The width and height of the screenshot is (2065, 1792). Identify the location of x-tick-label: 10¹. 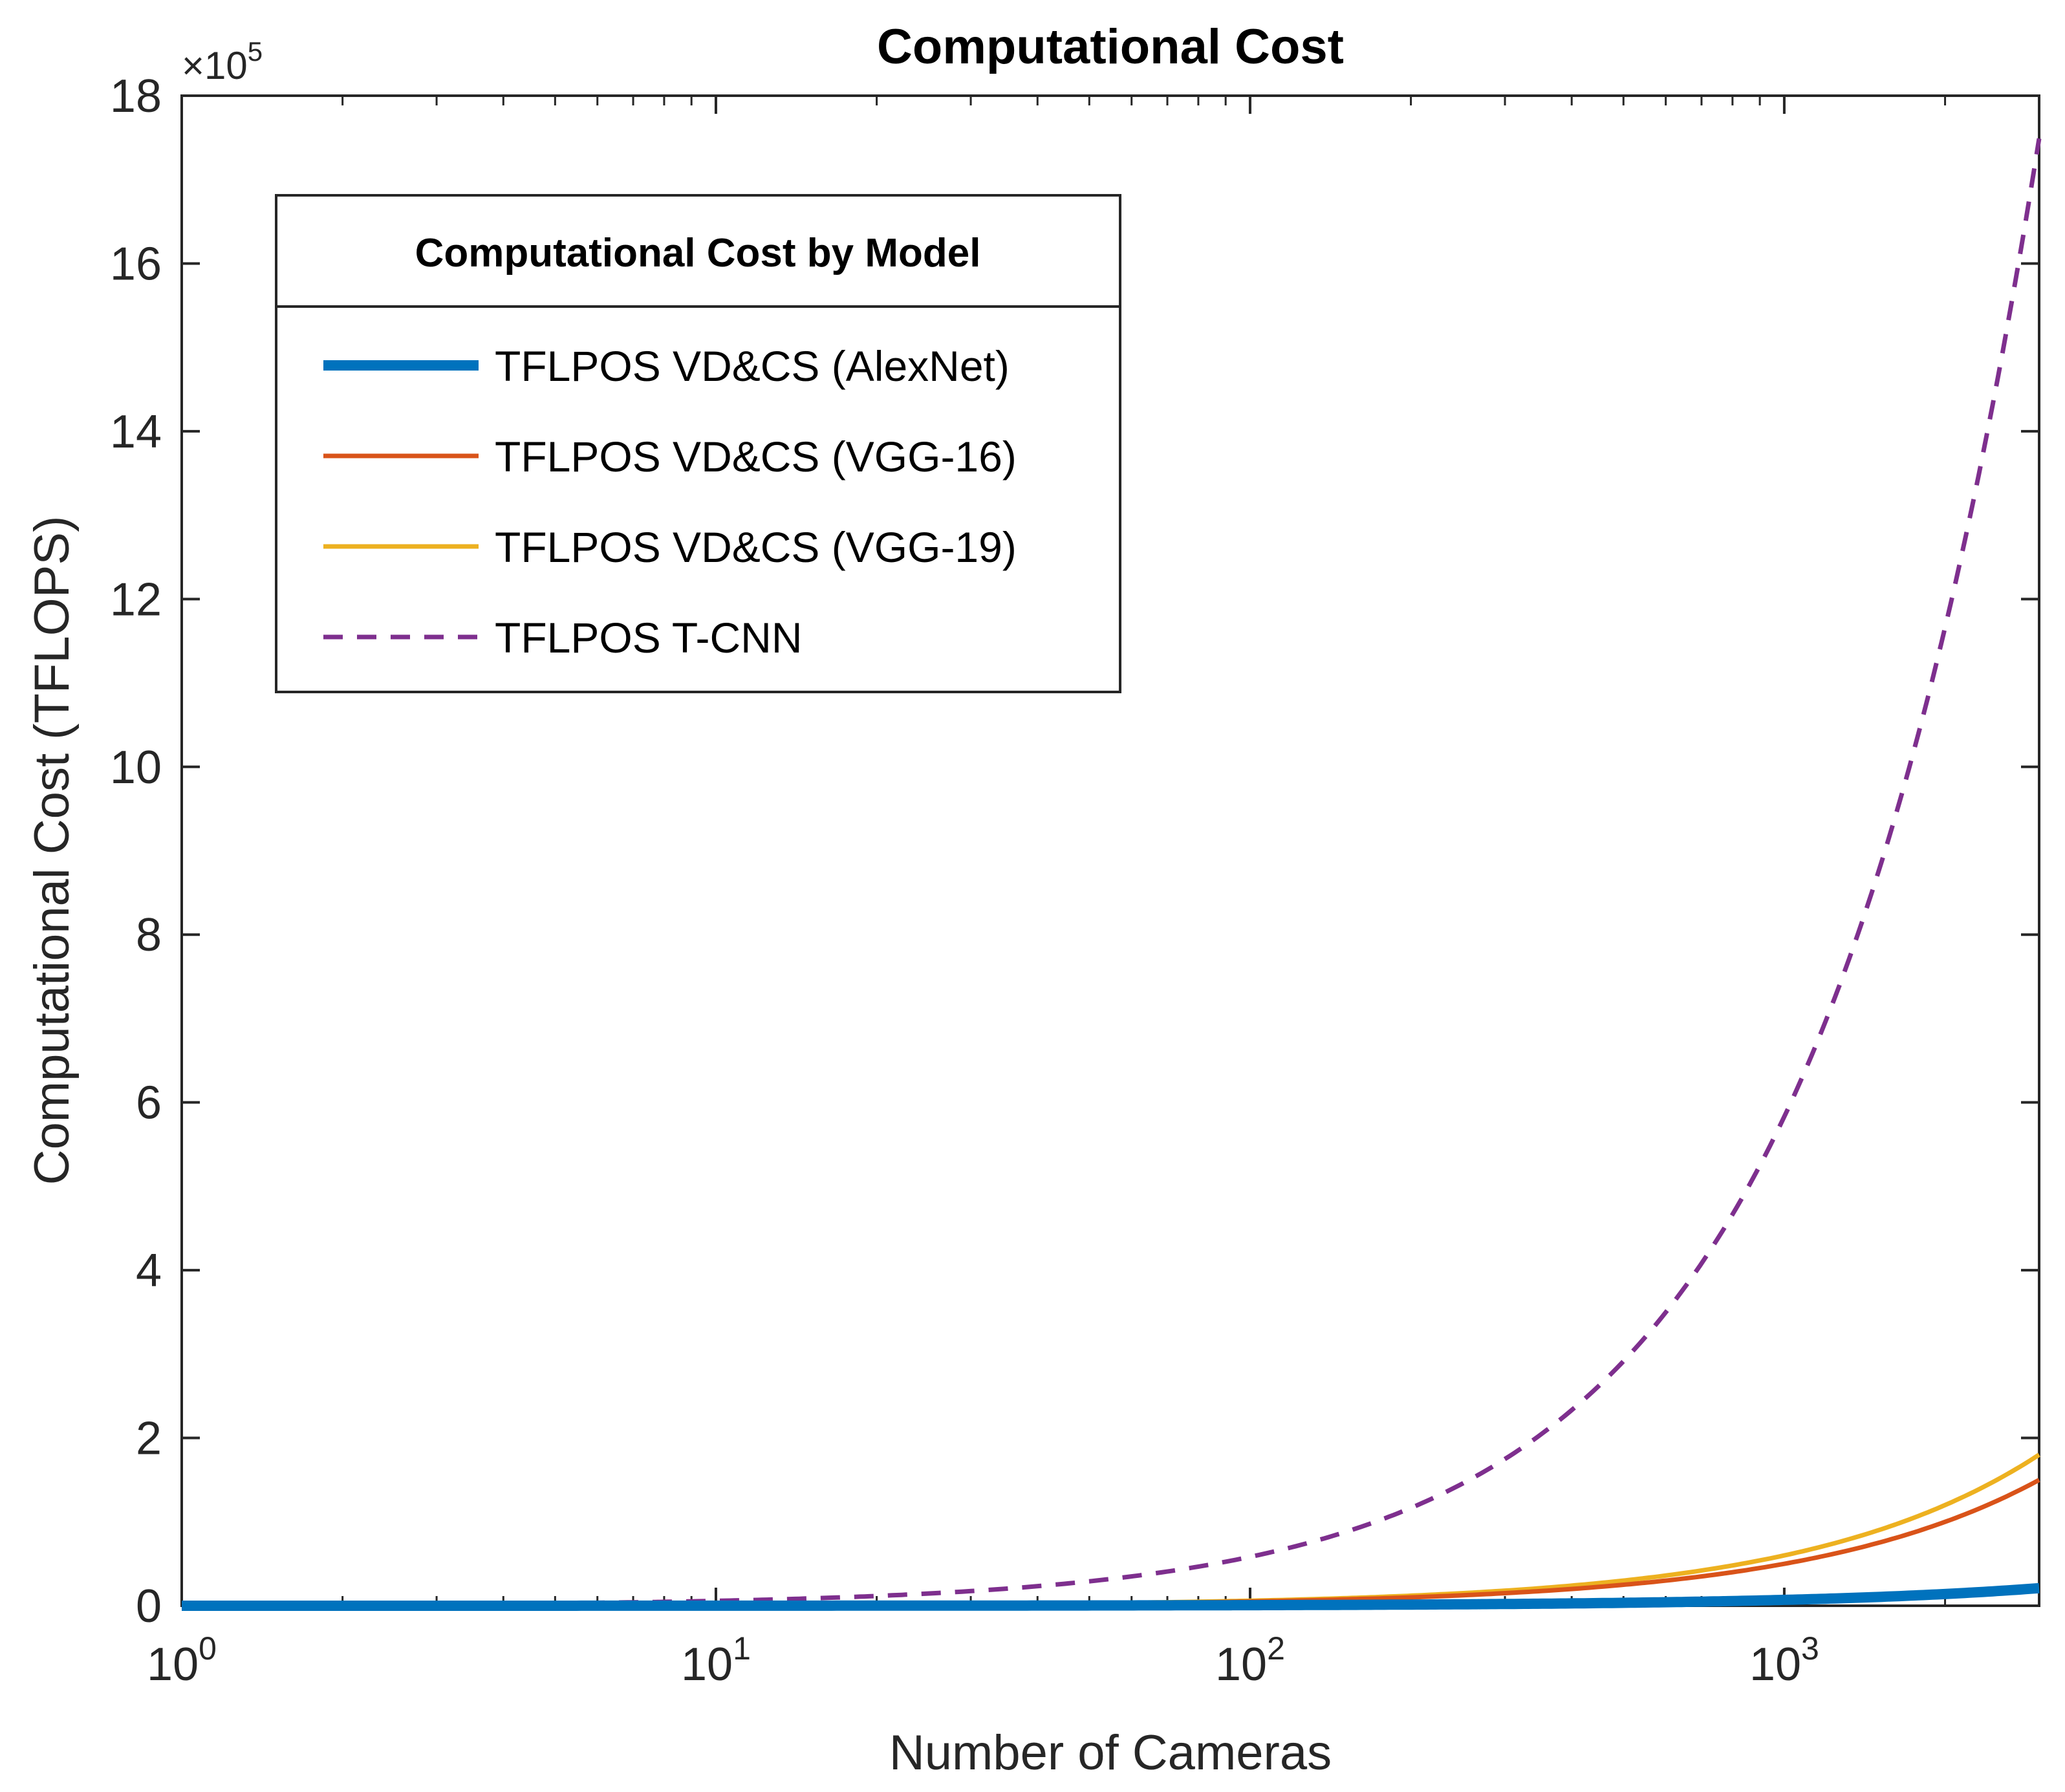
(716, 1660).